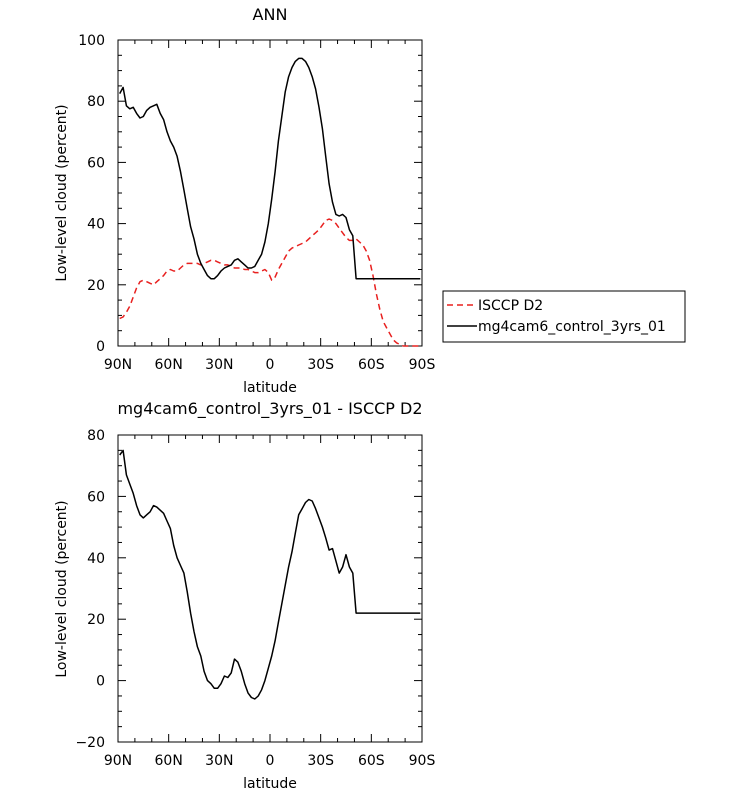 The width and height of the screenshot is (732, 796). I want to click on legend-label-model: mg4cam6_control_3yrs_01, so click(572, 327).